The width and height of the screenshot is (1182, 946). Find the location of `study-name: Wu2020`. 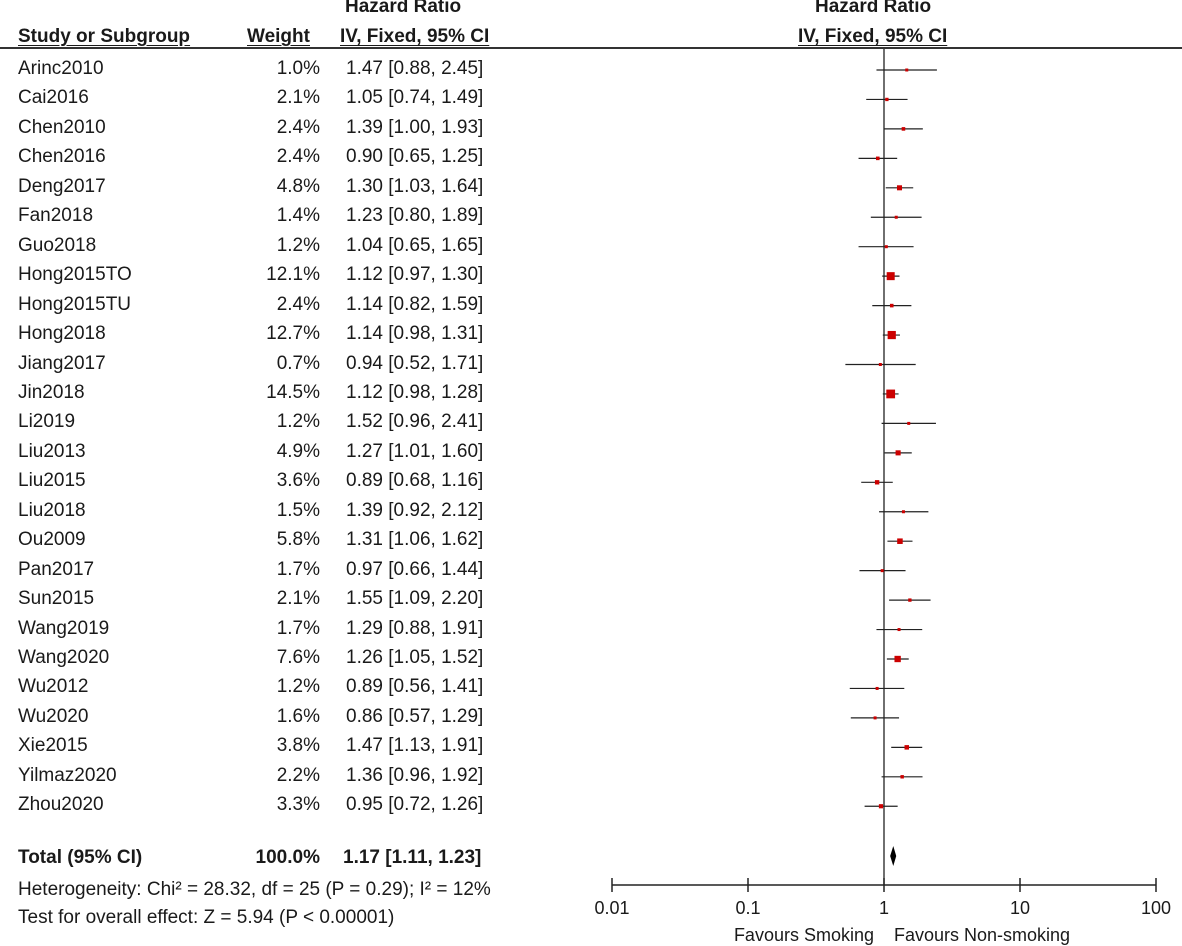

study-name: Wu2020 is located at coordinates (53, 716).